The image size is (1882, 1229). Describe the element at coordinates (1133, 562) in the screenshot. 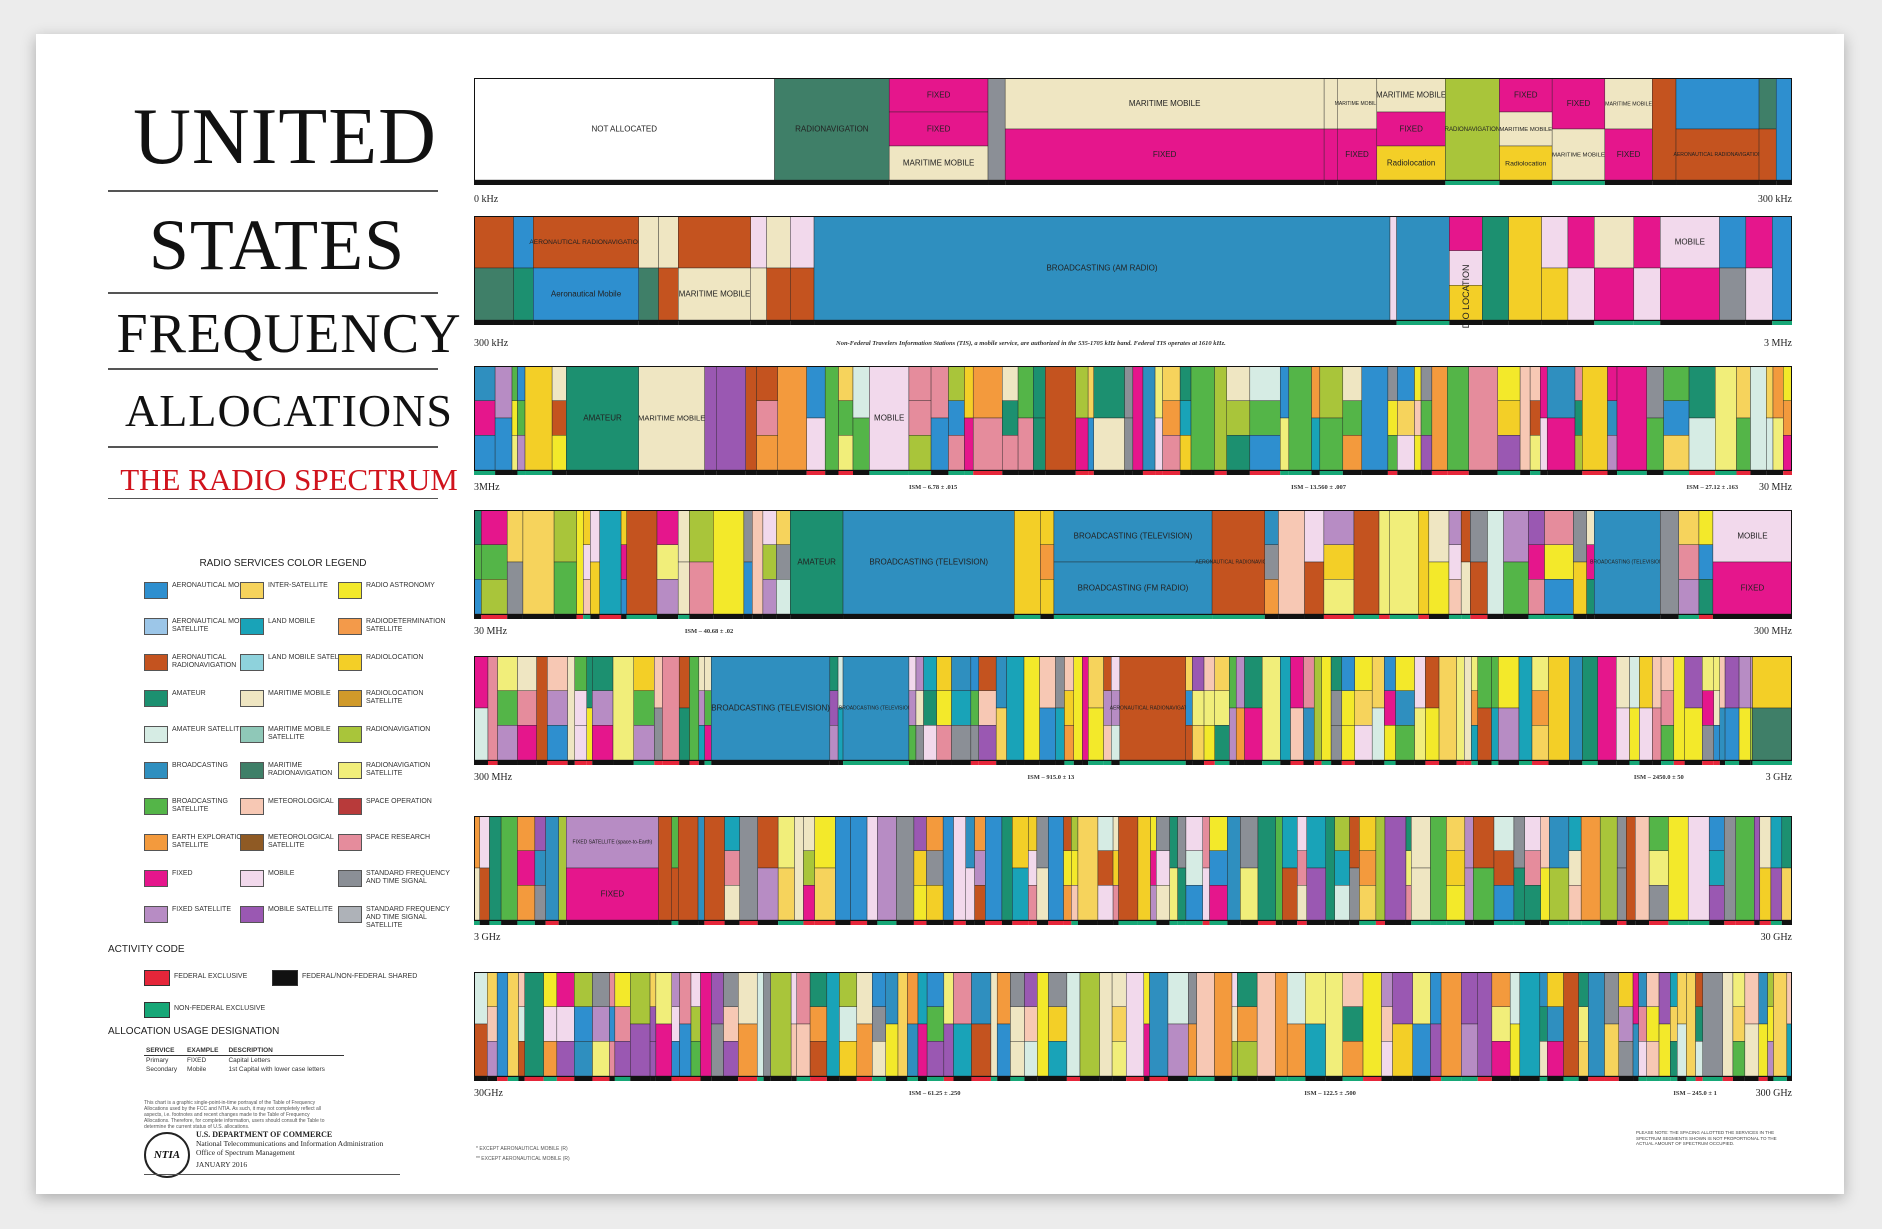

I see `band-outline` at that location.